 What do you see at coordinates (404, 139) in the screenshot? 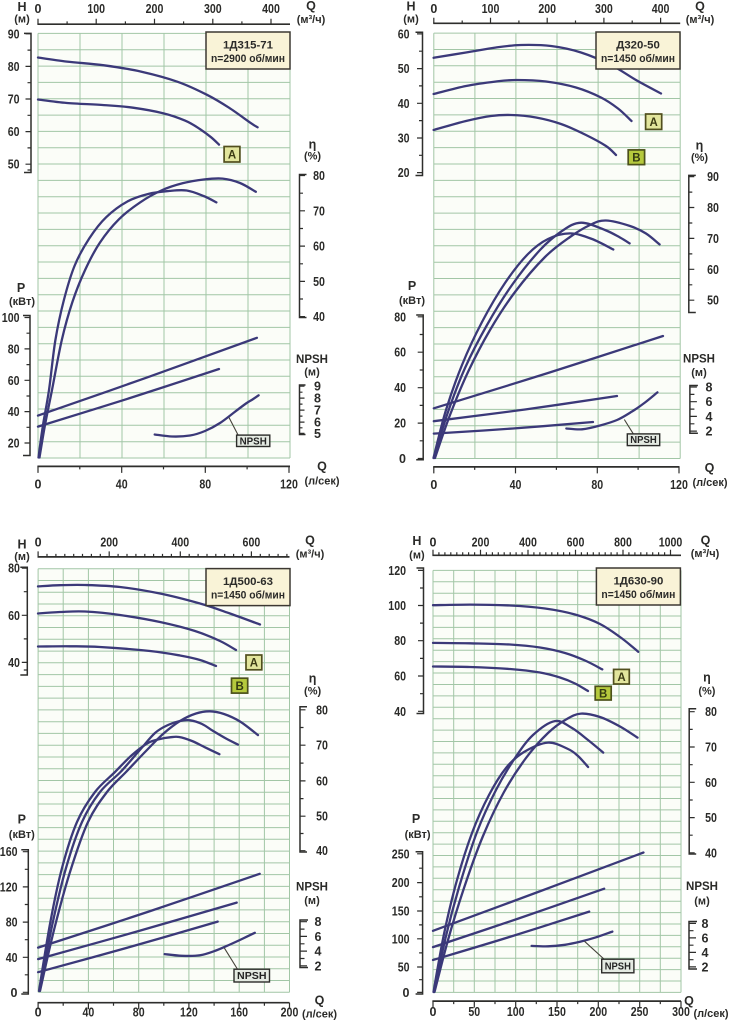
I see `svg-text: 30` at bounding box center [404, 139].